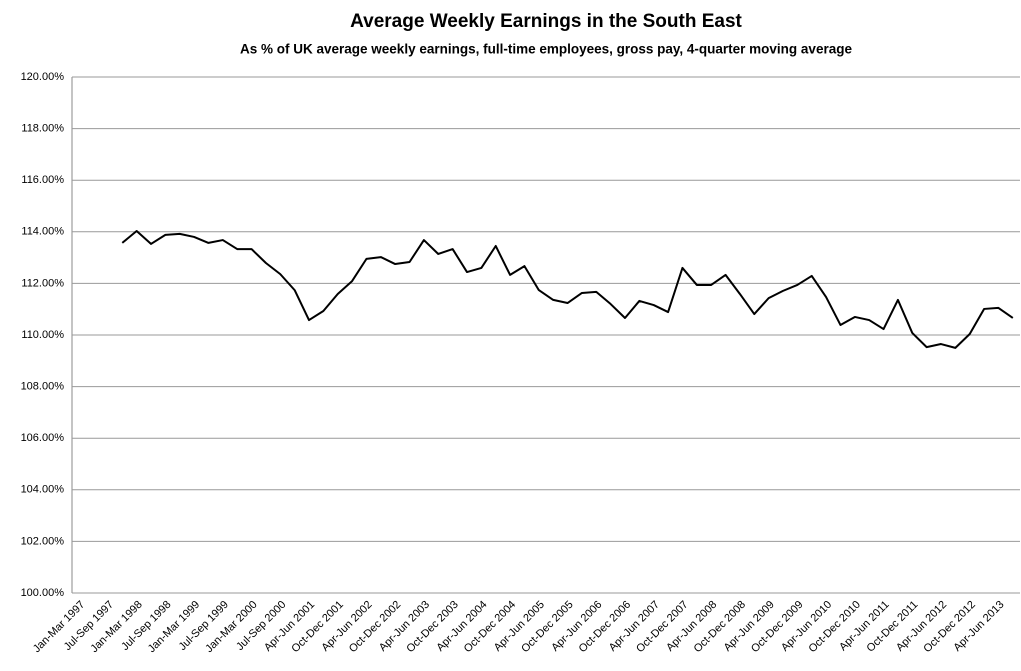 The width and height of the screenshot is (1021, 671). Describe the element at coordinates (43, 593) in the screenshot. I see `y-tick-label: 100.00%` at that location.